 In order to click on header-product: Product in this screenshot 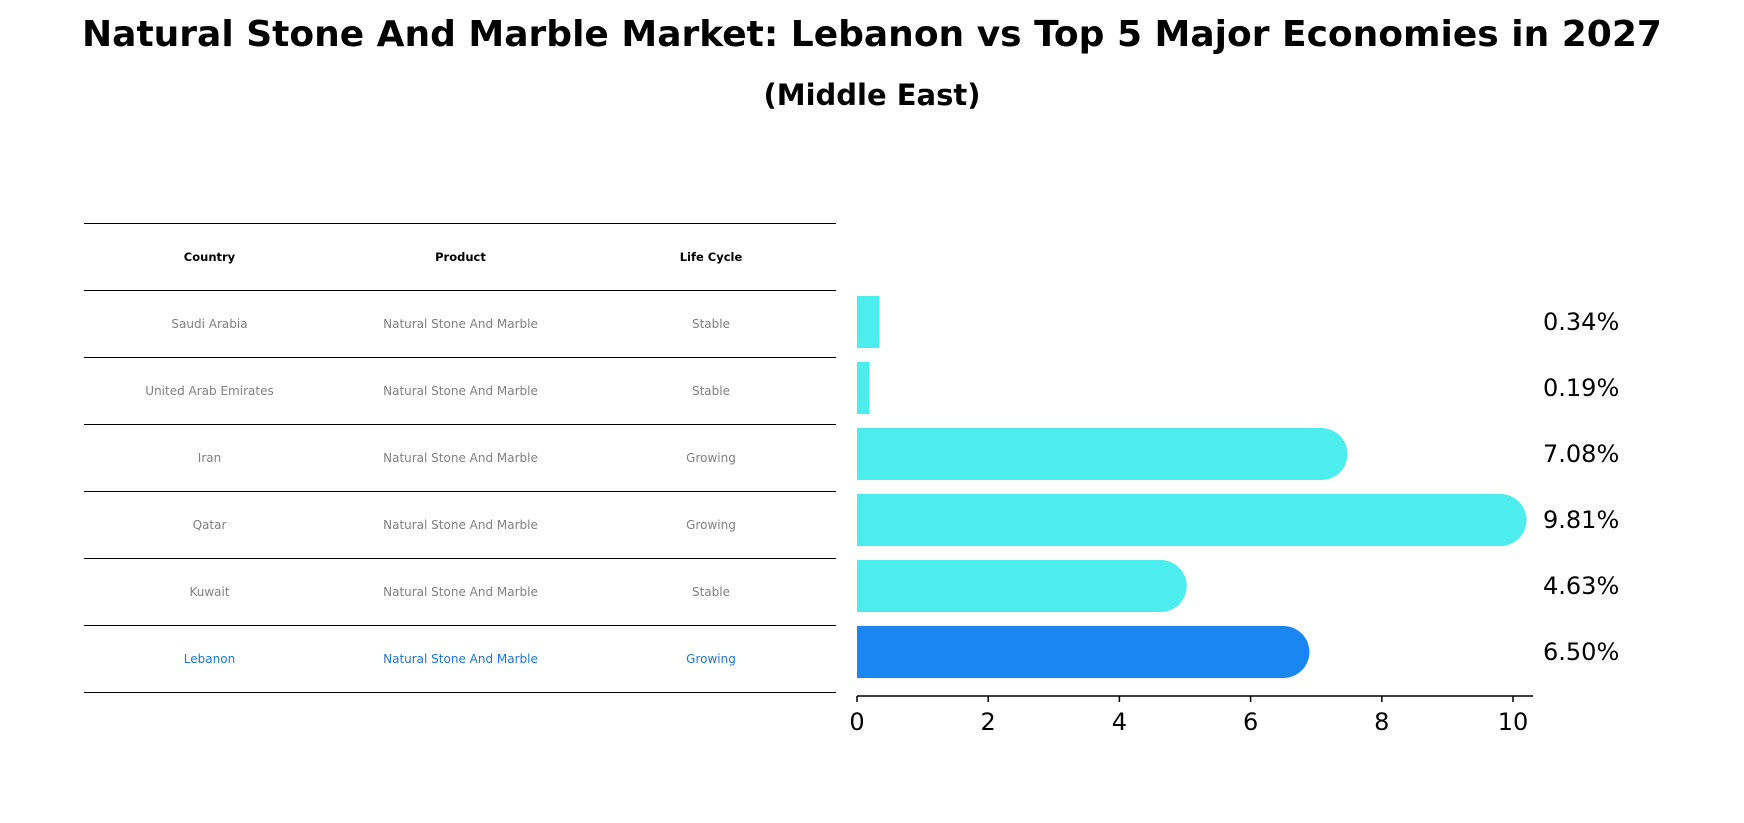, I will do `click(460, 257)`.